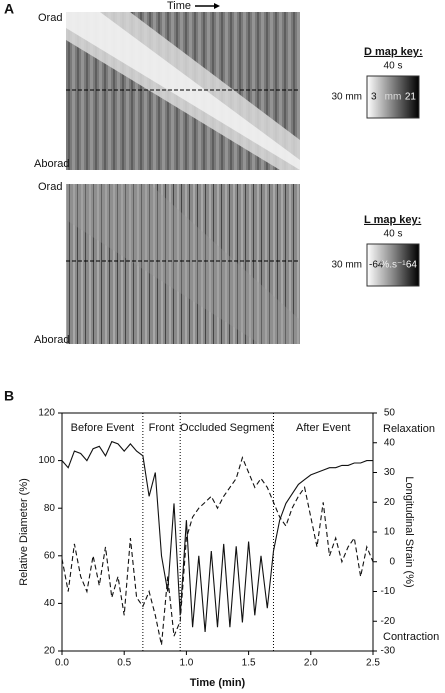  I want to click on d-map, so click(183, 91).